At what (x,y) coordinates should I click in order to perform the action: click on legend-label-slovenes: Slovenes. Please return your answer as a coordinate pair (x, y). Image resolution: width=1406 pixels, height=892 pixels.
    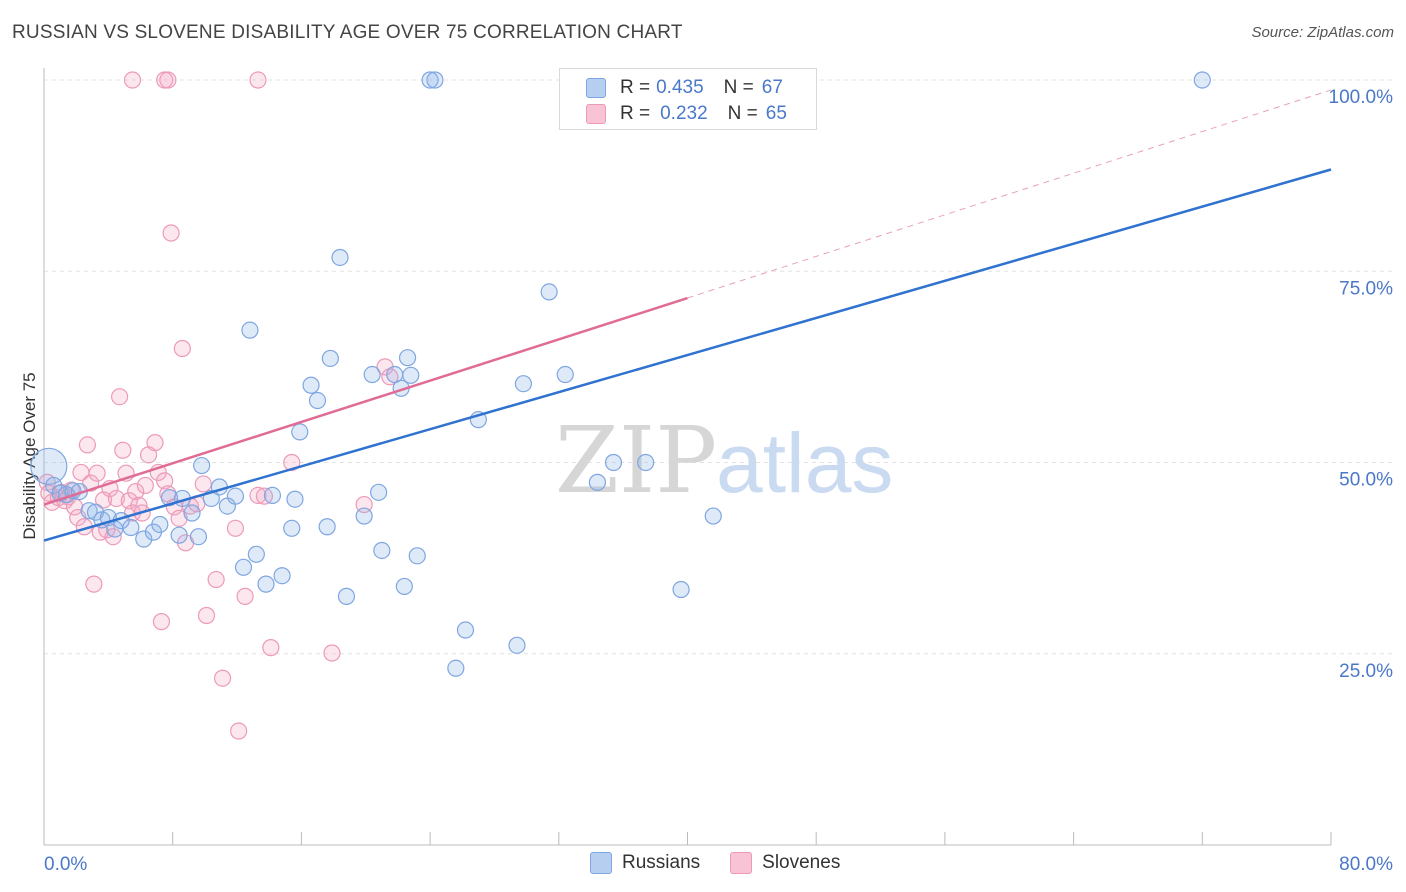
    Looking at the image, I should click on (801, 862).